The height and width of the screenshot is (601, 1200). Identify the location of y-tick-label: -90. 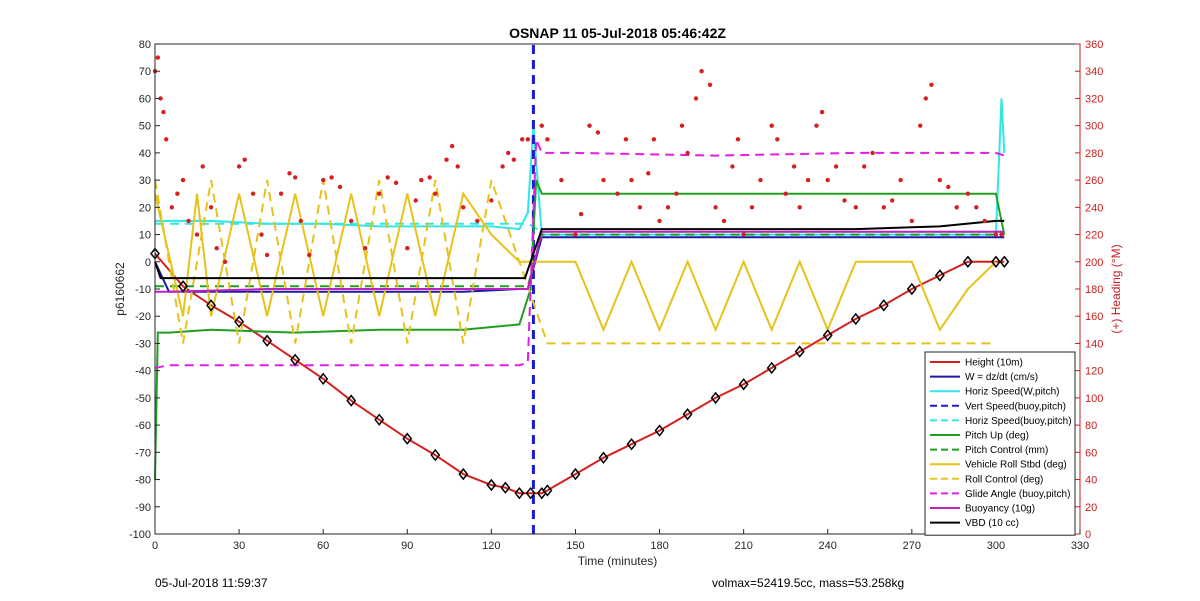
(143, 508).